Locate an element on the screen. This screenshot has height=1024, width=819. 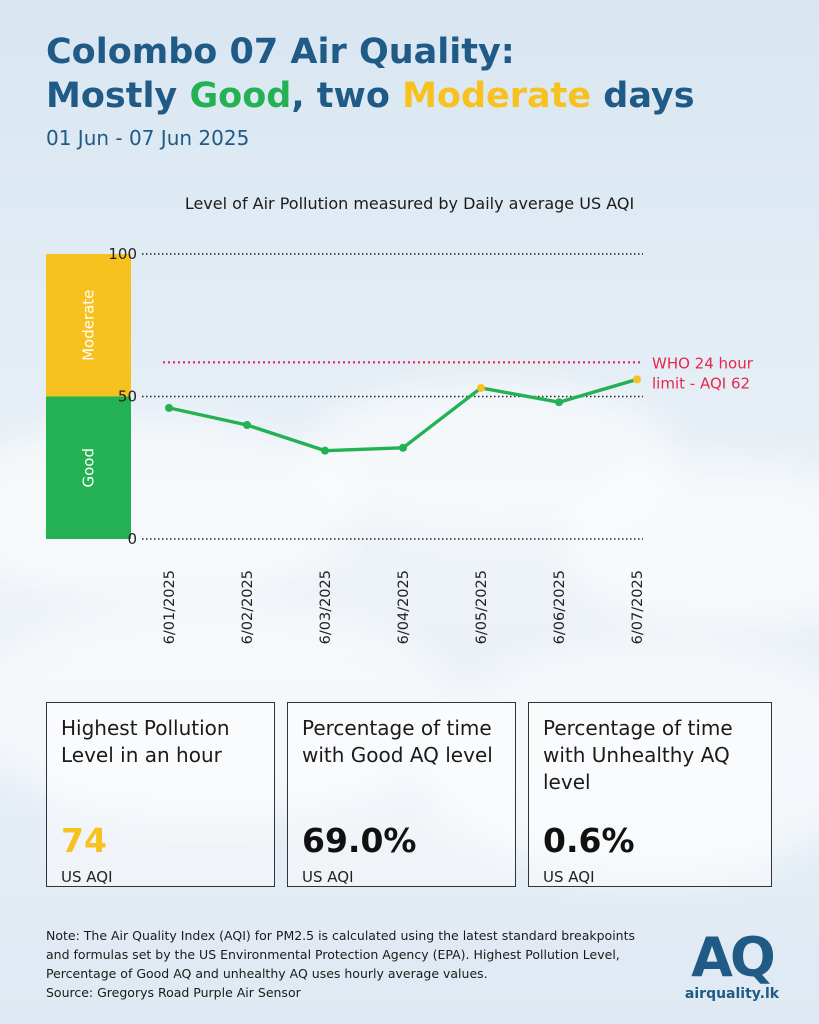
x-tick-label: 6/07/2025 is located at coordinates (638, 607).